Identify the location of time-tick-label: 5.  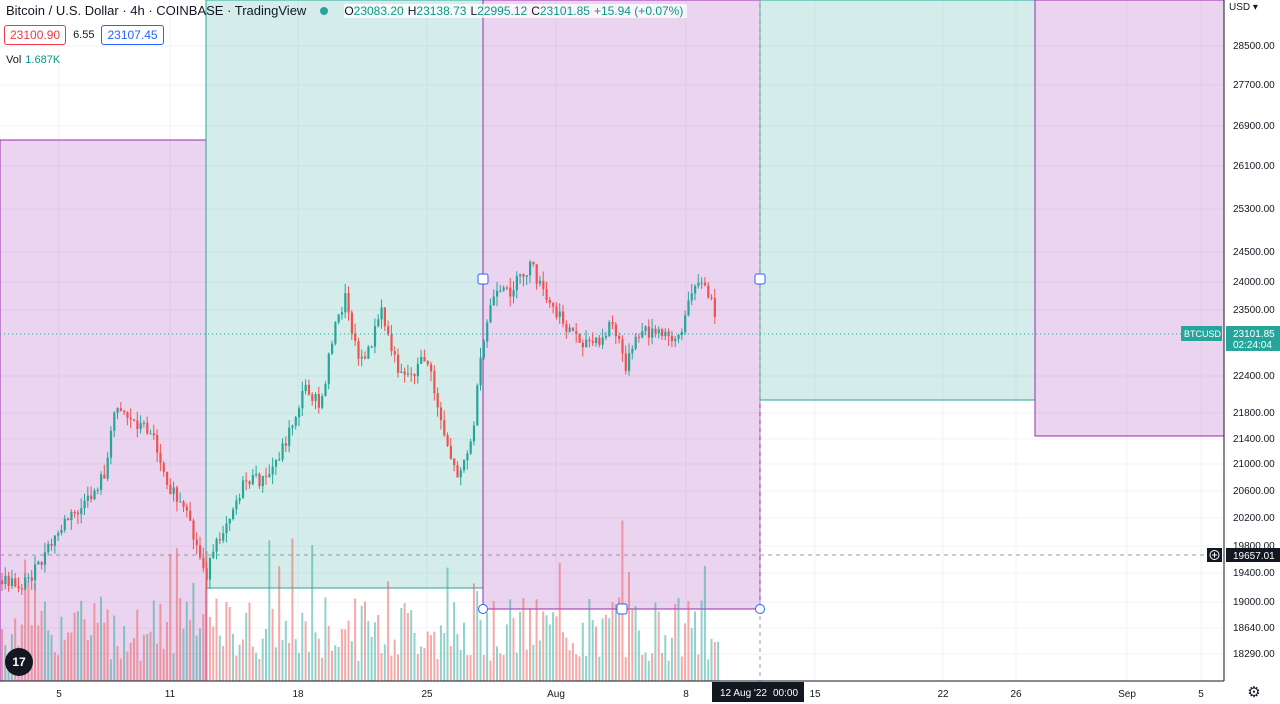
(59, 694).